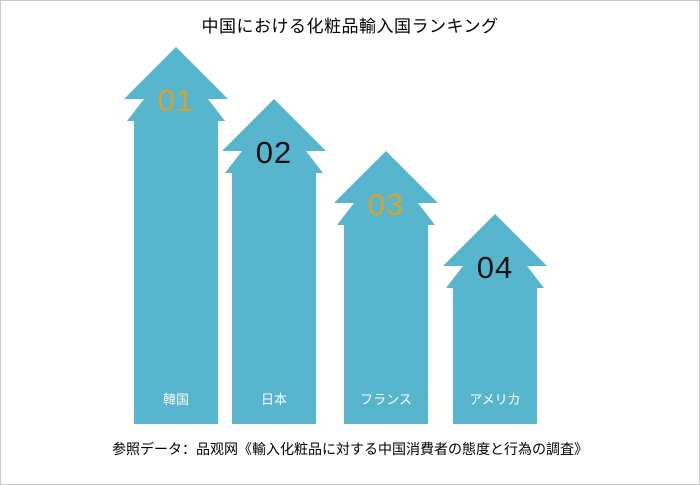  I want to click on rank-number: 03, so click(386, 204).